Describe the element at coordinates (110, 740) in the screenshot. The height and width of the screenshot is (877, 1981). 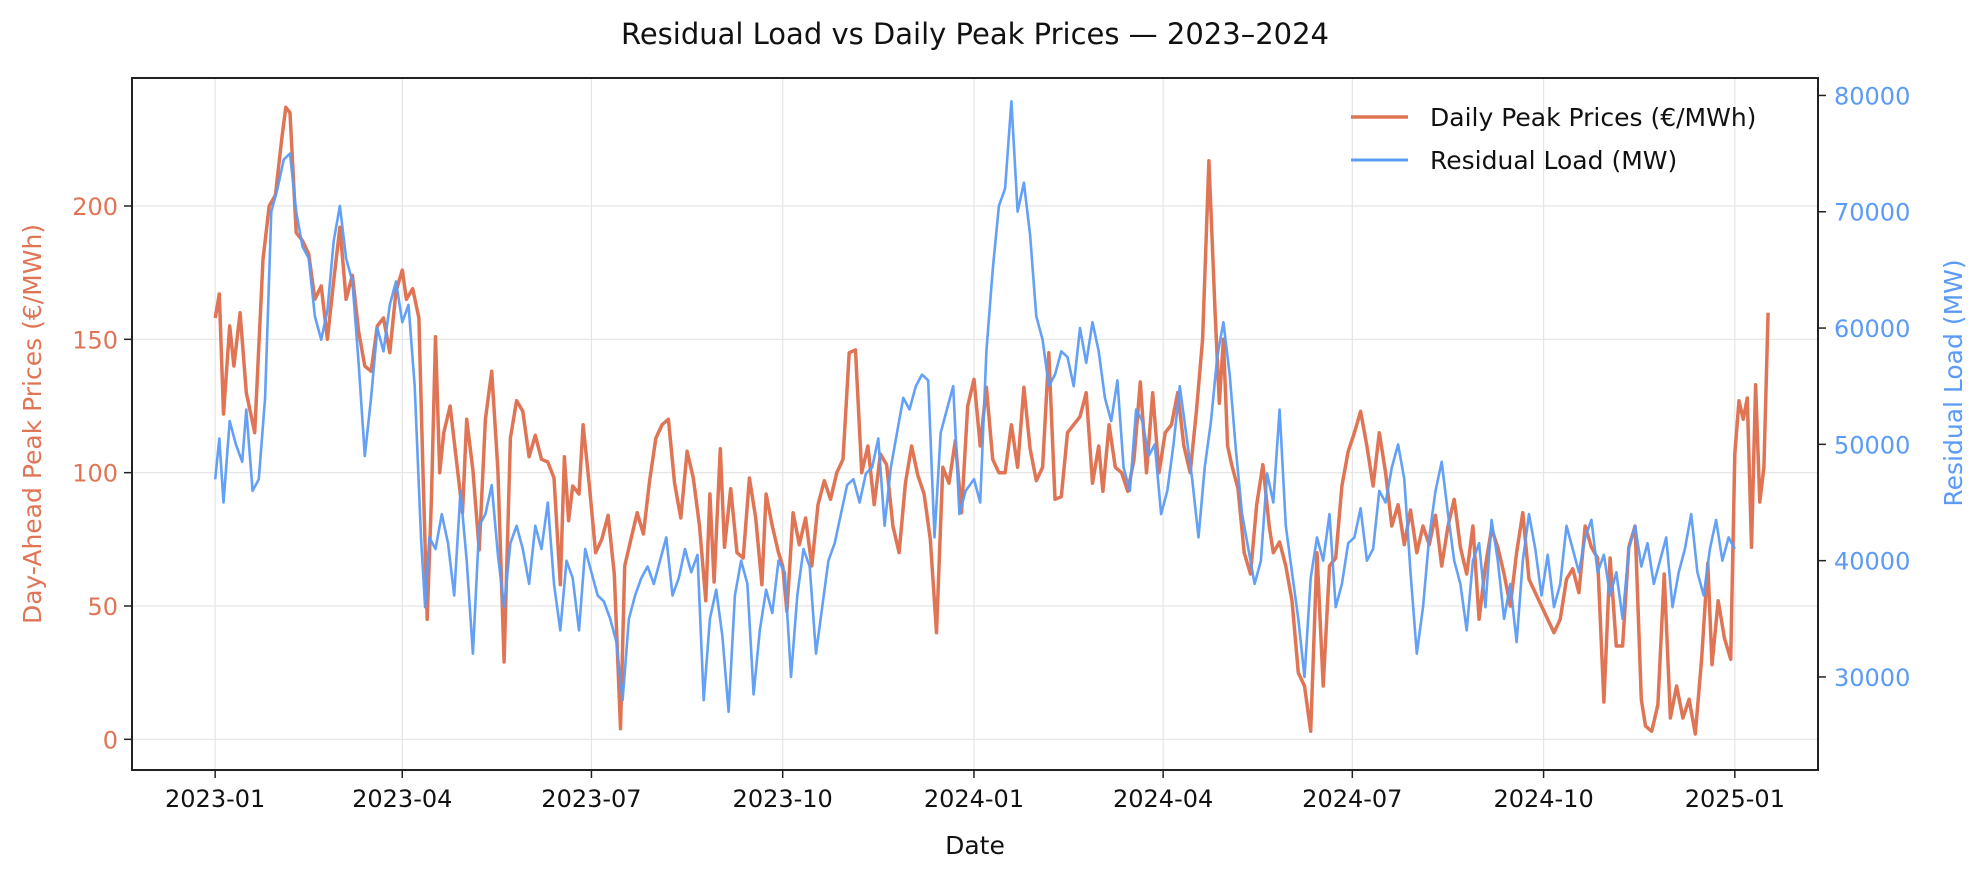
I see `y-left-tick-label: 0` at that location.